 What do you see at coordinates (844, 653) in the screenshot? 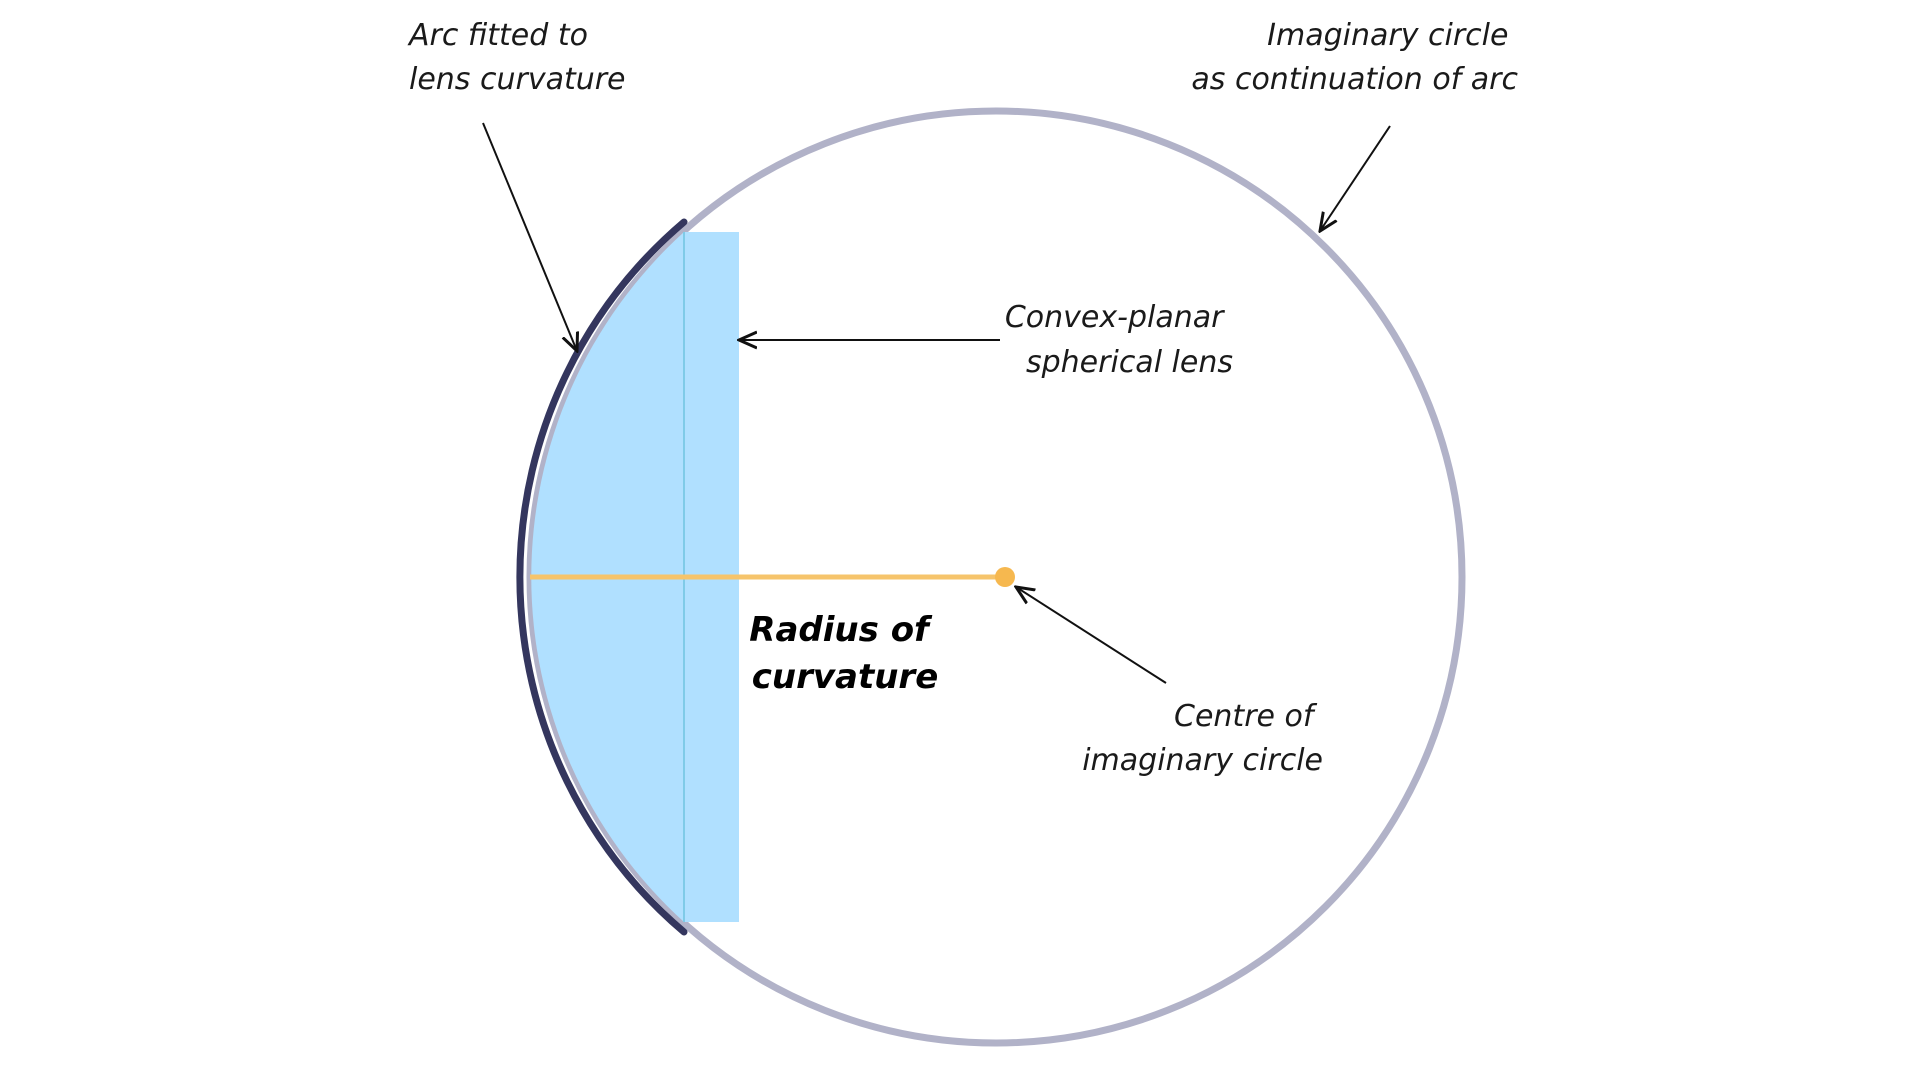
I see `radius-label: Radius of curvature` at bounding box center [844, 653].